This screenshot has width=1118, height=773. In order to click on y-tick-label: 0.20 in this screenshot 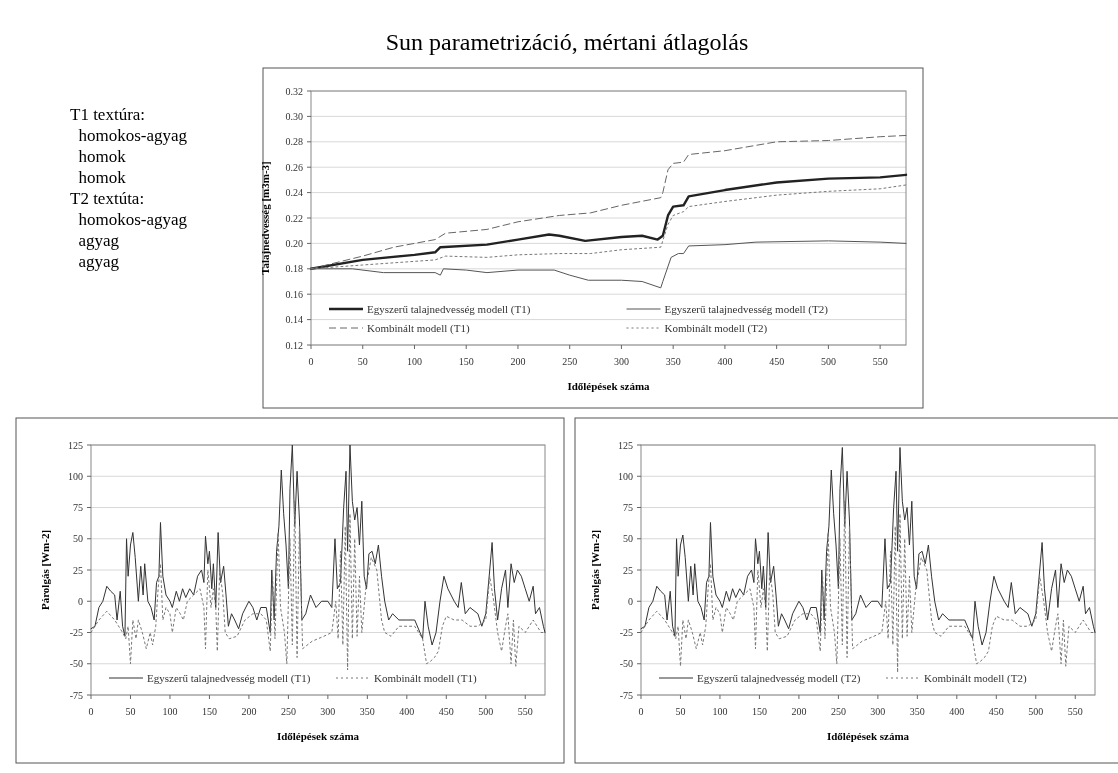, I will do `click(294, 243)`.